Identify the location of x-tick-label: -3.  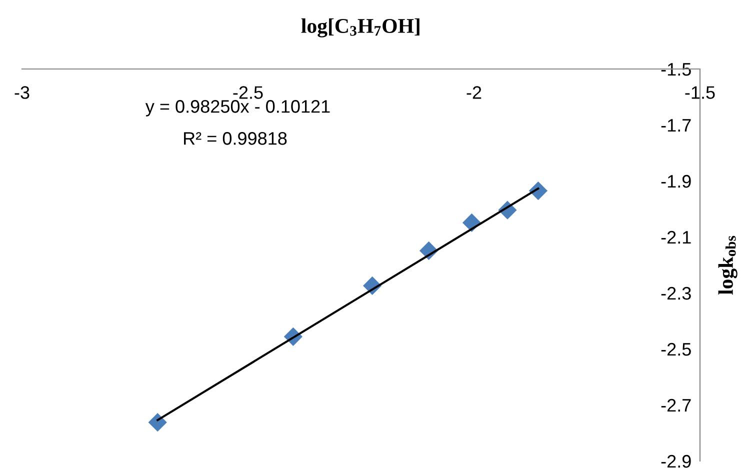
(22, 92).